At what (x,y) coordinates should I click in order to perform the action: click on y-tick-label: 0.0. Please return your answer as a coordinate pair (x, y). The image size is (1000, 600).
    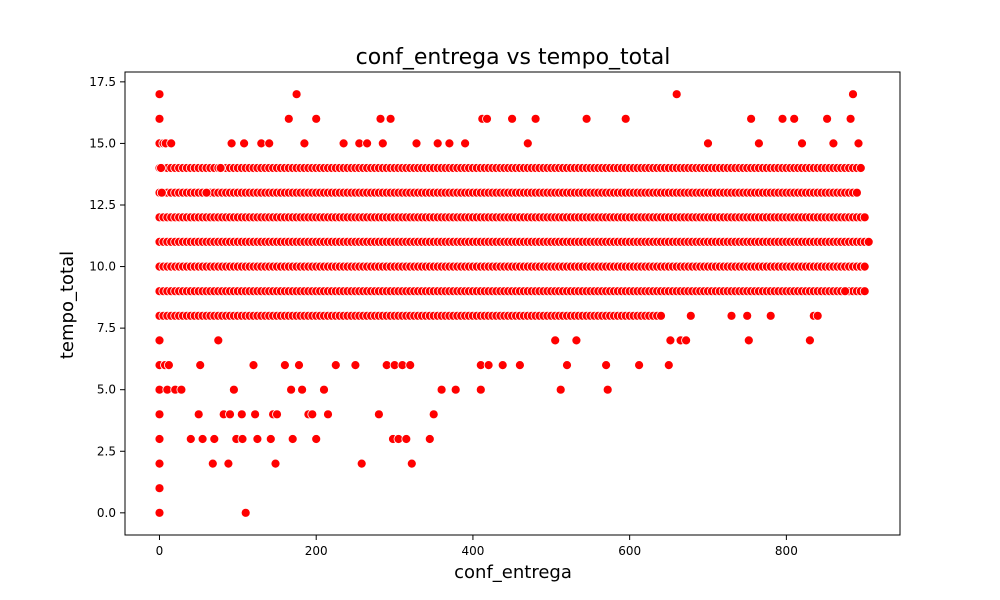
    Looking at the image, I should click on (106, 513).